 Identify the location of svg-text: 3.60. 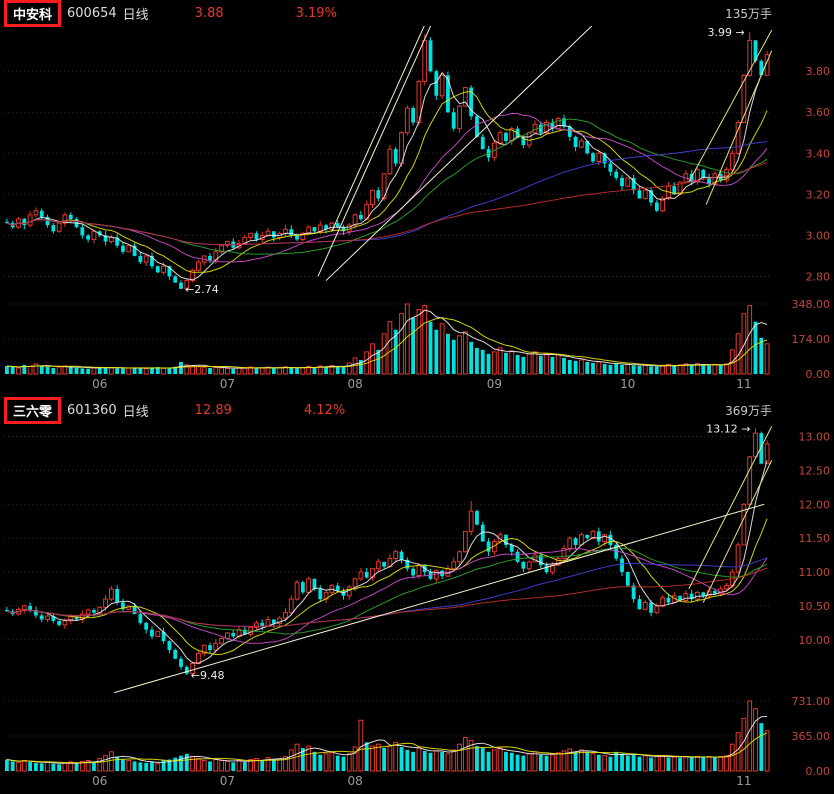
(818, 112).